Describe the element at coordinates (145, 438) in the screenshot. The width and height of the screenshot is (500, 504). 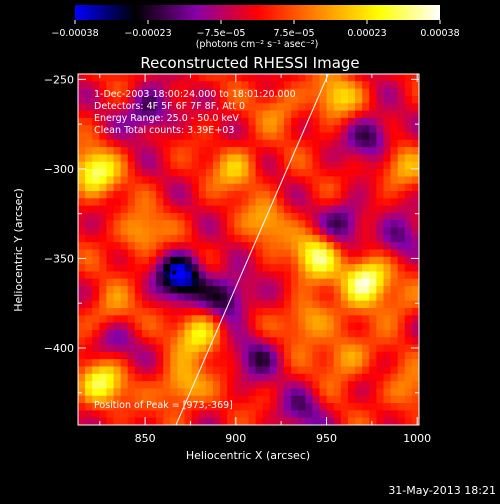
I see `x-tick-label: 850` at that location.